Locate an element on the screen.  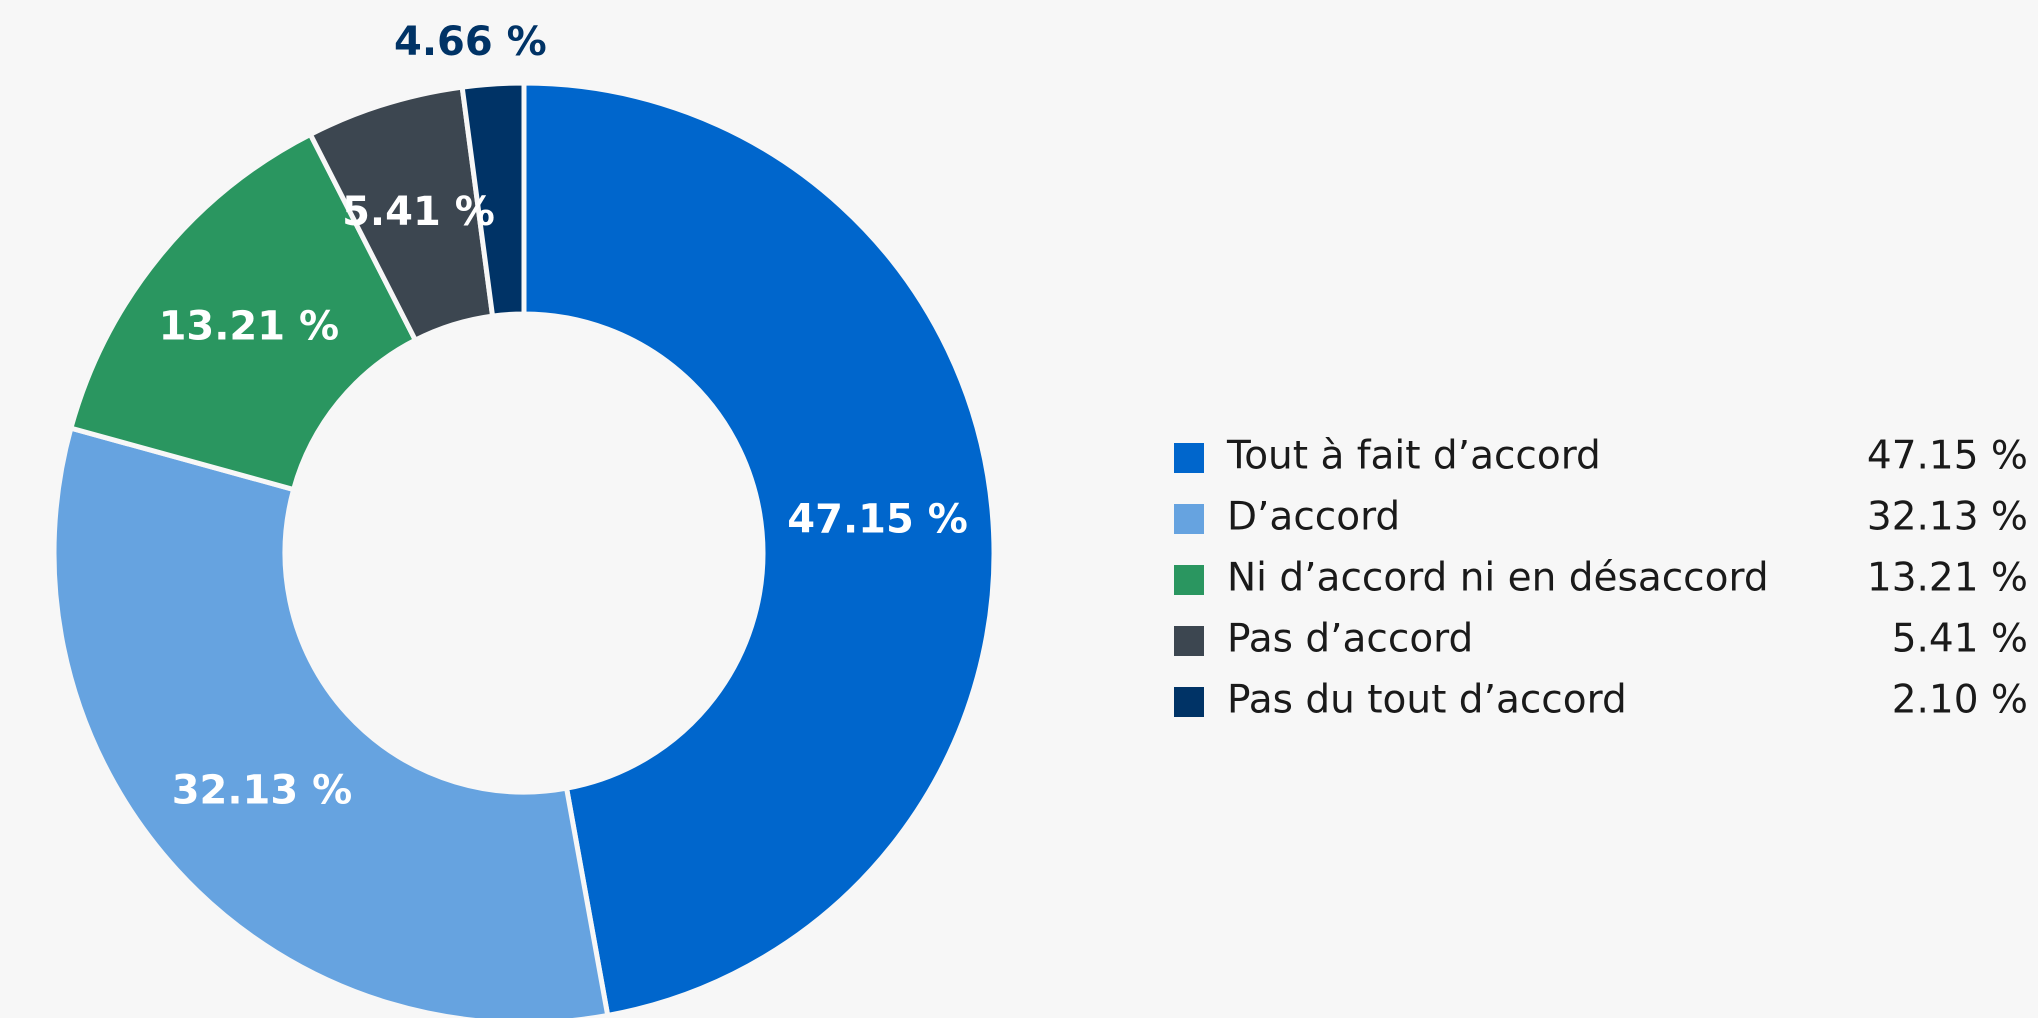
legend-value: 2.10 % is located at coordinates (1960, 700).